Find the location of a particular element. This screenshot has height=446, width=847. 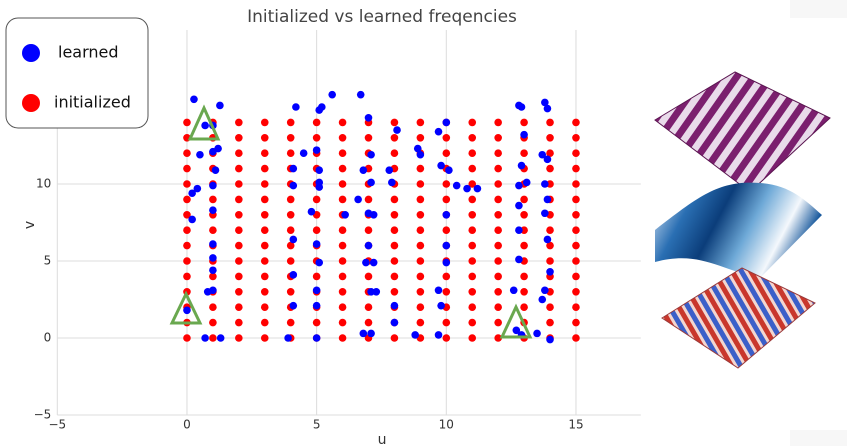

y-tick-label: 5 is located at coordinates (48, 261).